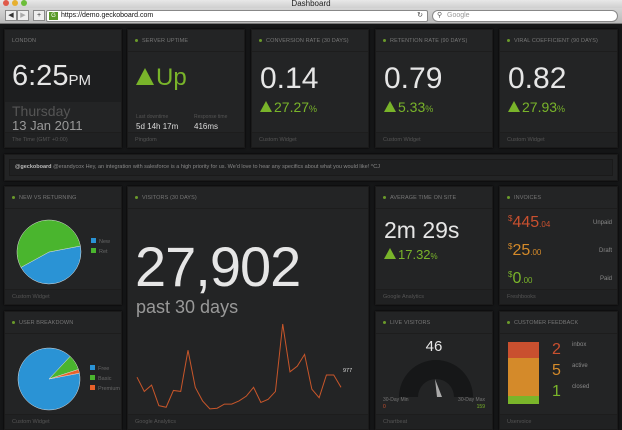 Image resolution: width=622 pixels, height=430 pixels. Describe the element at coordinates (41, 111) in the screenshot. I see `clock-day: Thursday` at that location.